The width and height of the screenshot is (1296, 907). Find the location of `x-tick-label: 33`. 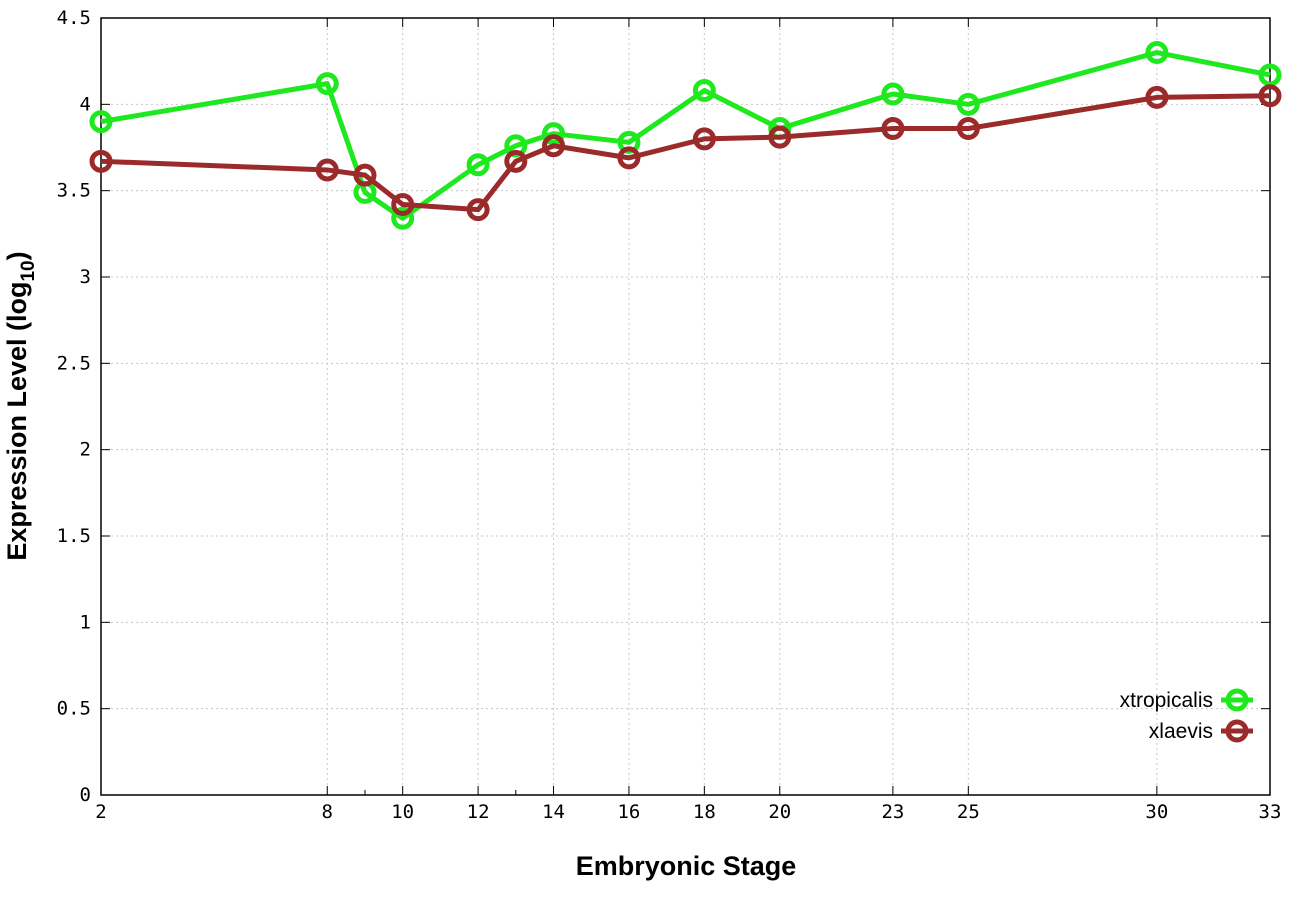

x-tick-label: 33 is located at coordinates (1270, 812).